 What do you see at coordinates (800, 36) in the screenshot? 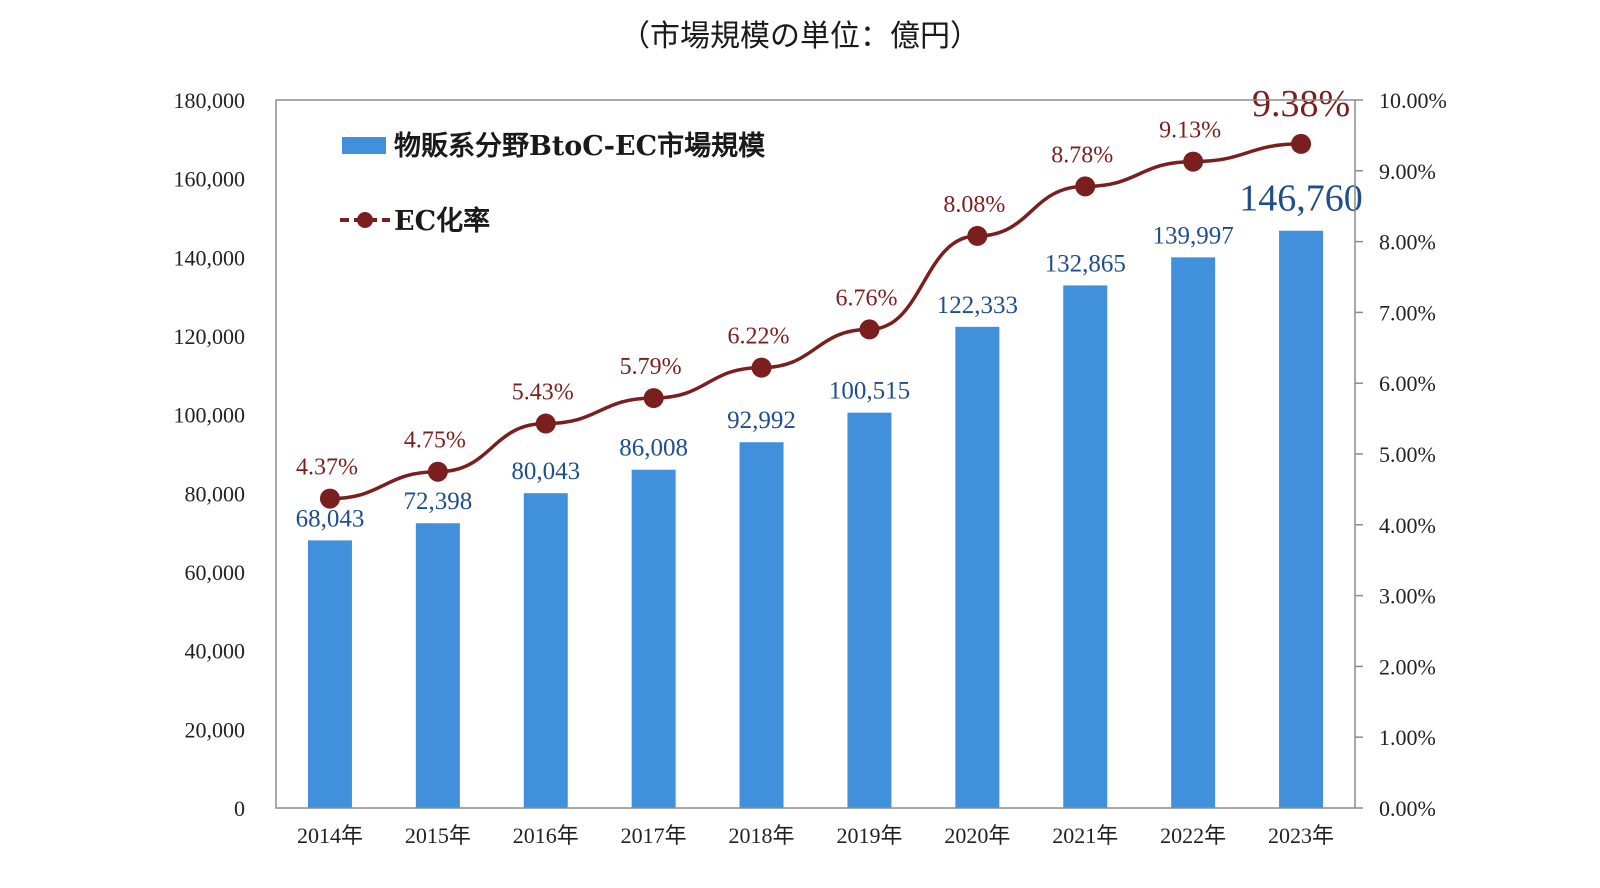
I see `unit-title: （市場規模の単位：億円）` at bounding box center [800, 36].